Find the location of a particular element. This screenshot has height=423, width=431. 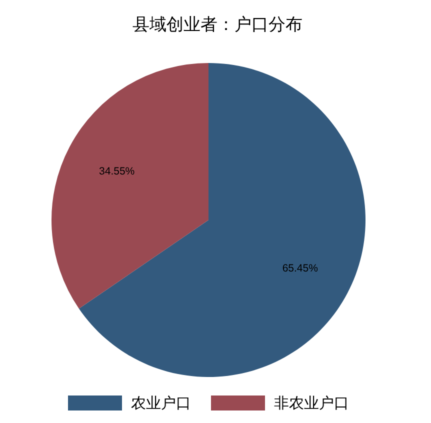

legend-label: 农业户口 is located at coordinates (161, 403).